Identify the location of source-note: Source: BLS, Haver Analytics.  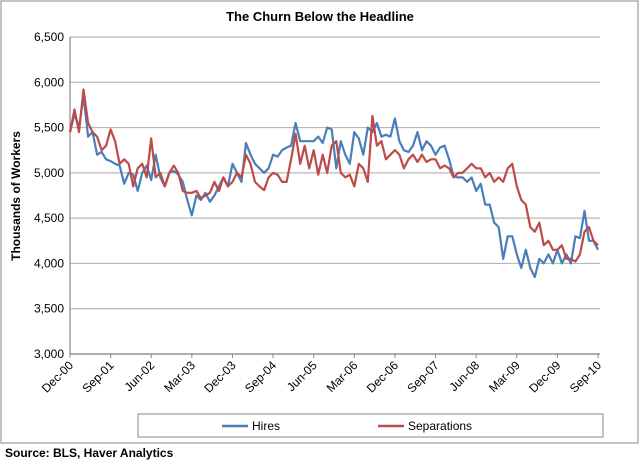
(89, 453).